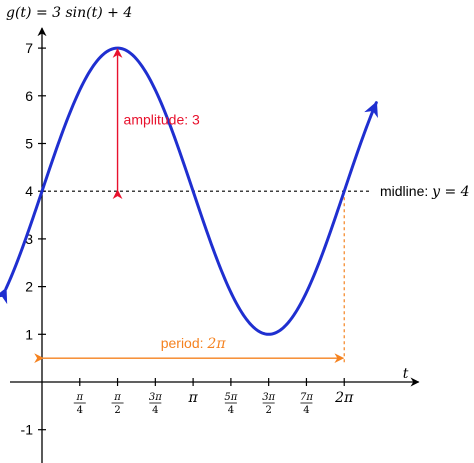 This screenshot has height=463, width=474. Describe the element at coordinates (406, 191) in the screenshot. I see `midline-label-prefix: midline:` at that location.